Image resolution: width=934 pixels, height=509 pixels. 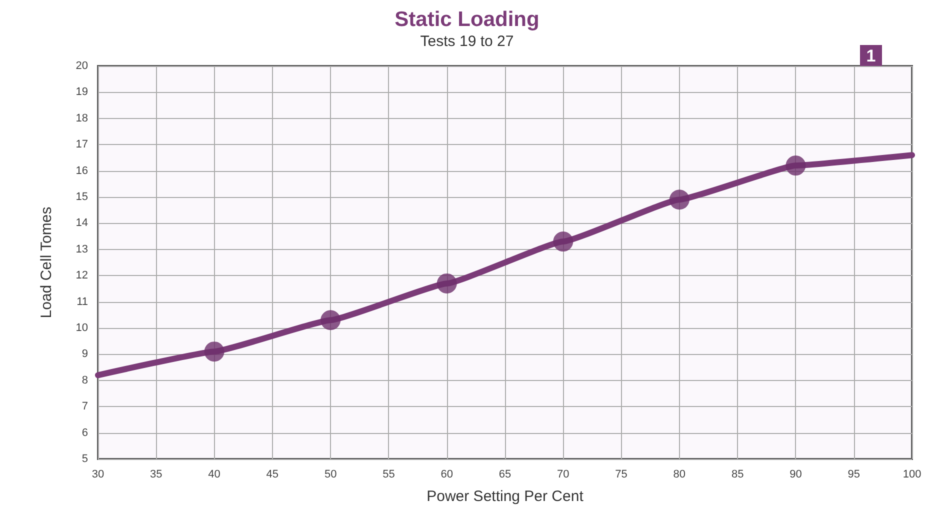 What do you see at coordinates (505, 496) in the screenshot?
I see `x-axis-title: Power Setting Per Cent` at bounding box center [505, 496].